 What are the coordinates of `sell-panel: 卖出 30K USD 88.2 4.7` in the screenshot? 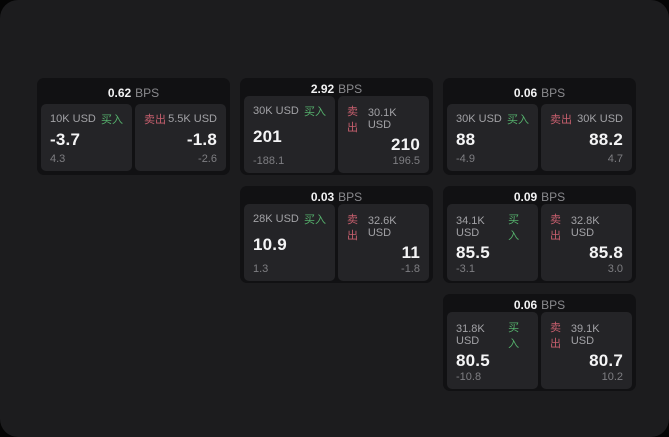 It's located at (586, 137).